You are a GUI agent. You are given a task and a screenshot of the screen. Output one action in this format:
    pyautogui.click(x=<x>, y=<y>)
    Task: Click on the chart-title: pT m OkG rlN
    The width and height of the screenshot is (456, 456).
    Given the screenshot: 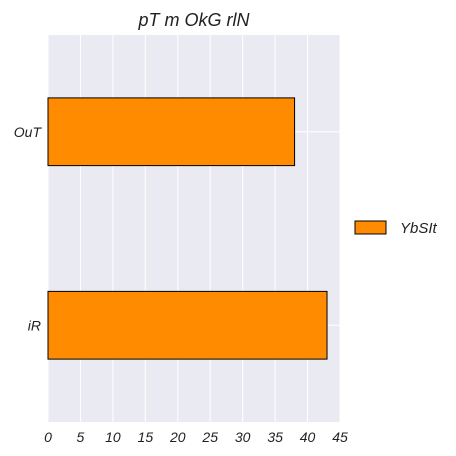 What is the action you would take?
    pyautogui.click(x=194, y=20)
    